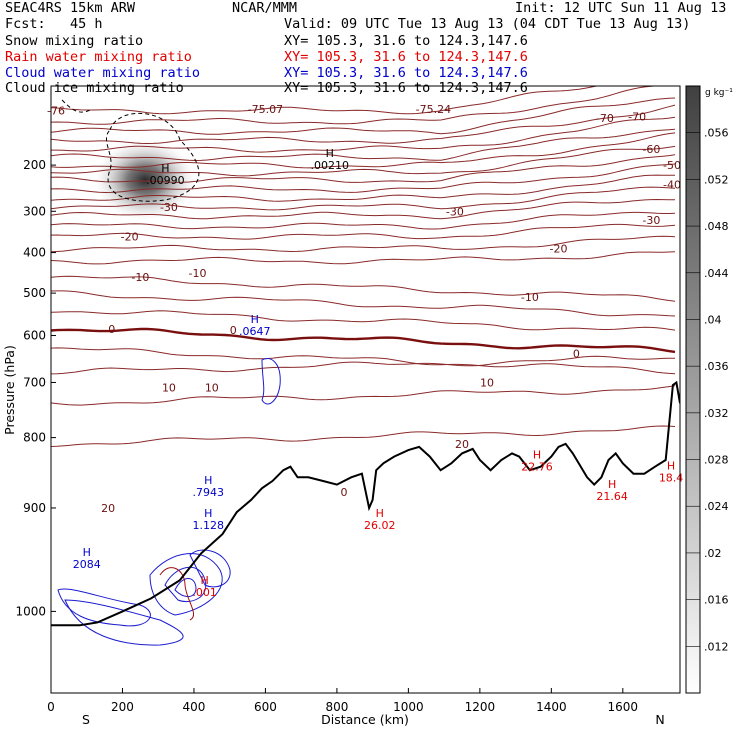 This screenshot has height=740, width=740. What do you see at coordinates (433, 109) in the screenshot?
I see `isotherm-label: -75.24` at bounding box center [433, 109].